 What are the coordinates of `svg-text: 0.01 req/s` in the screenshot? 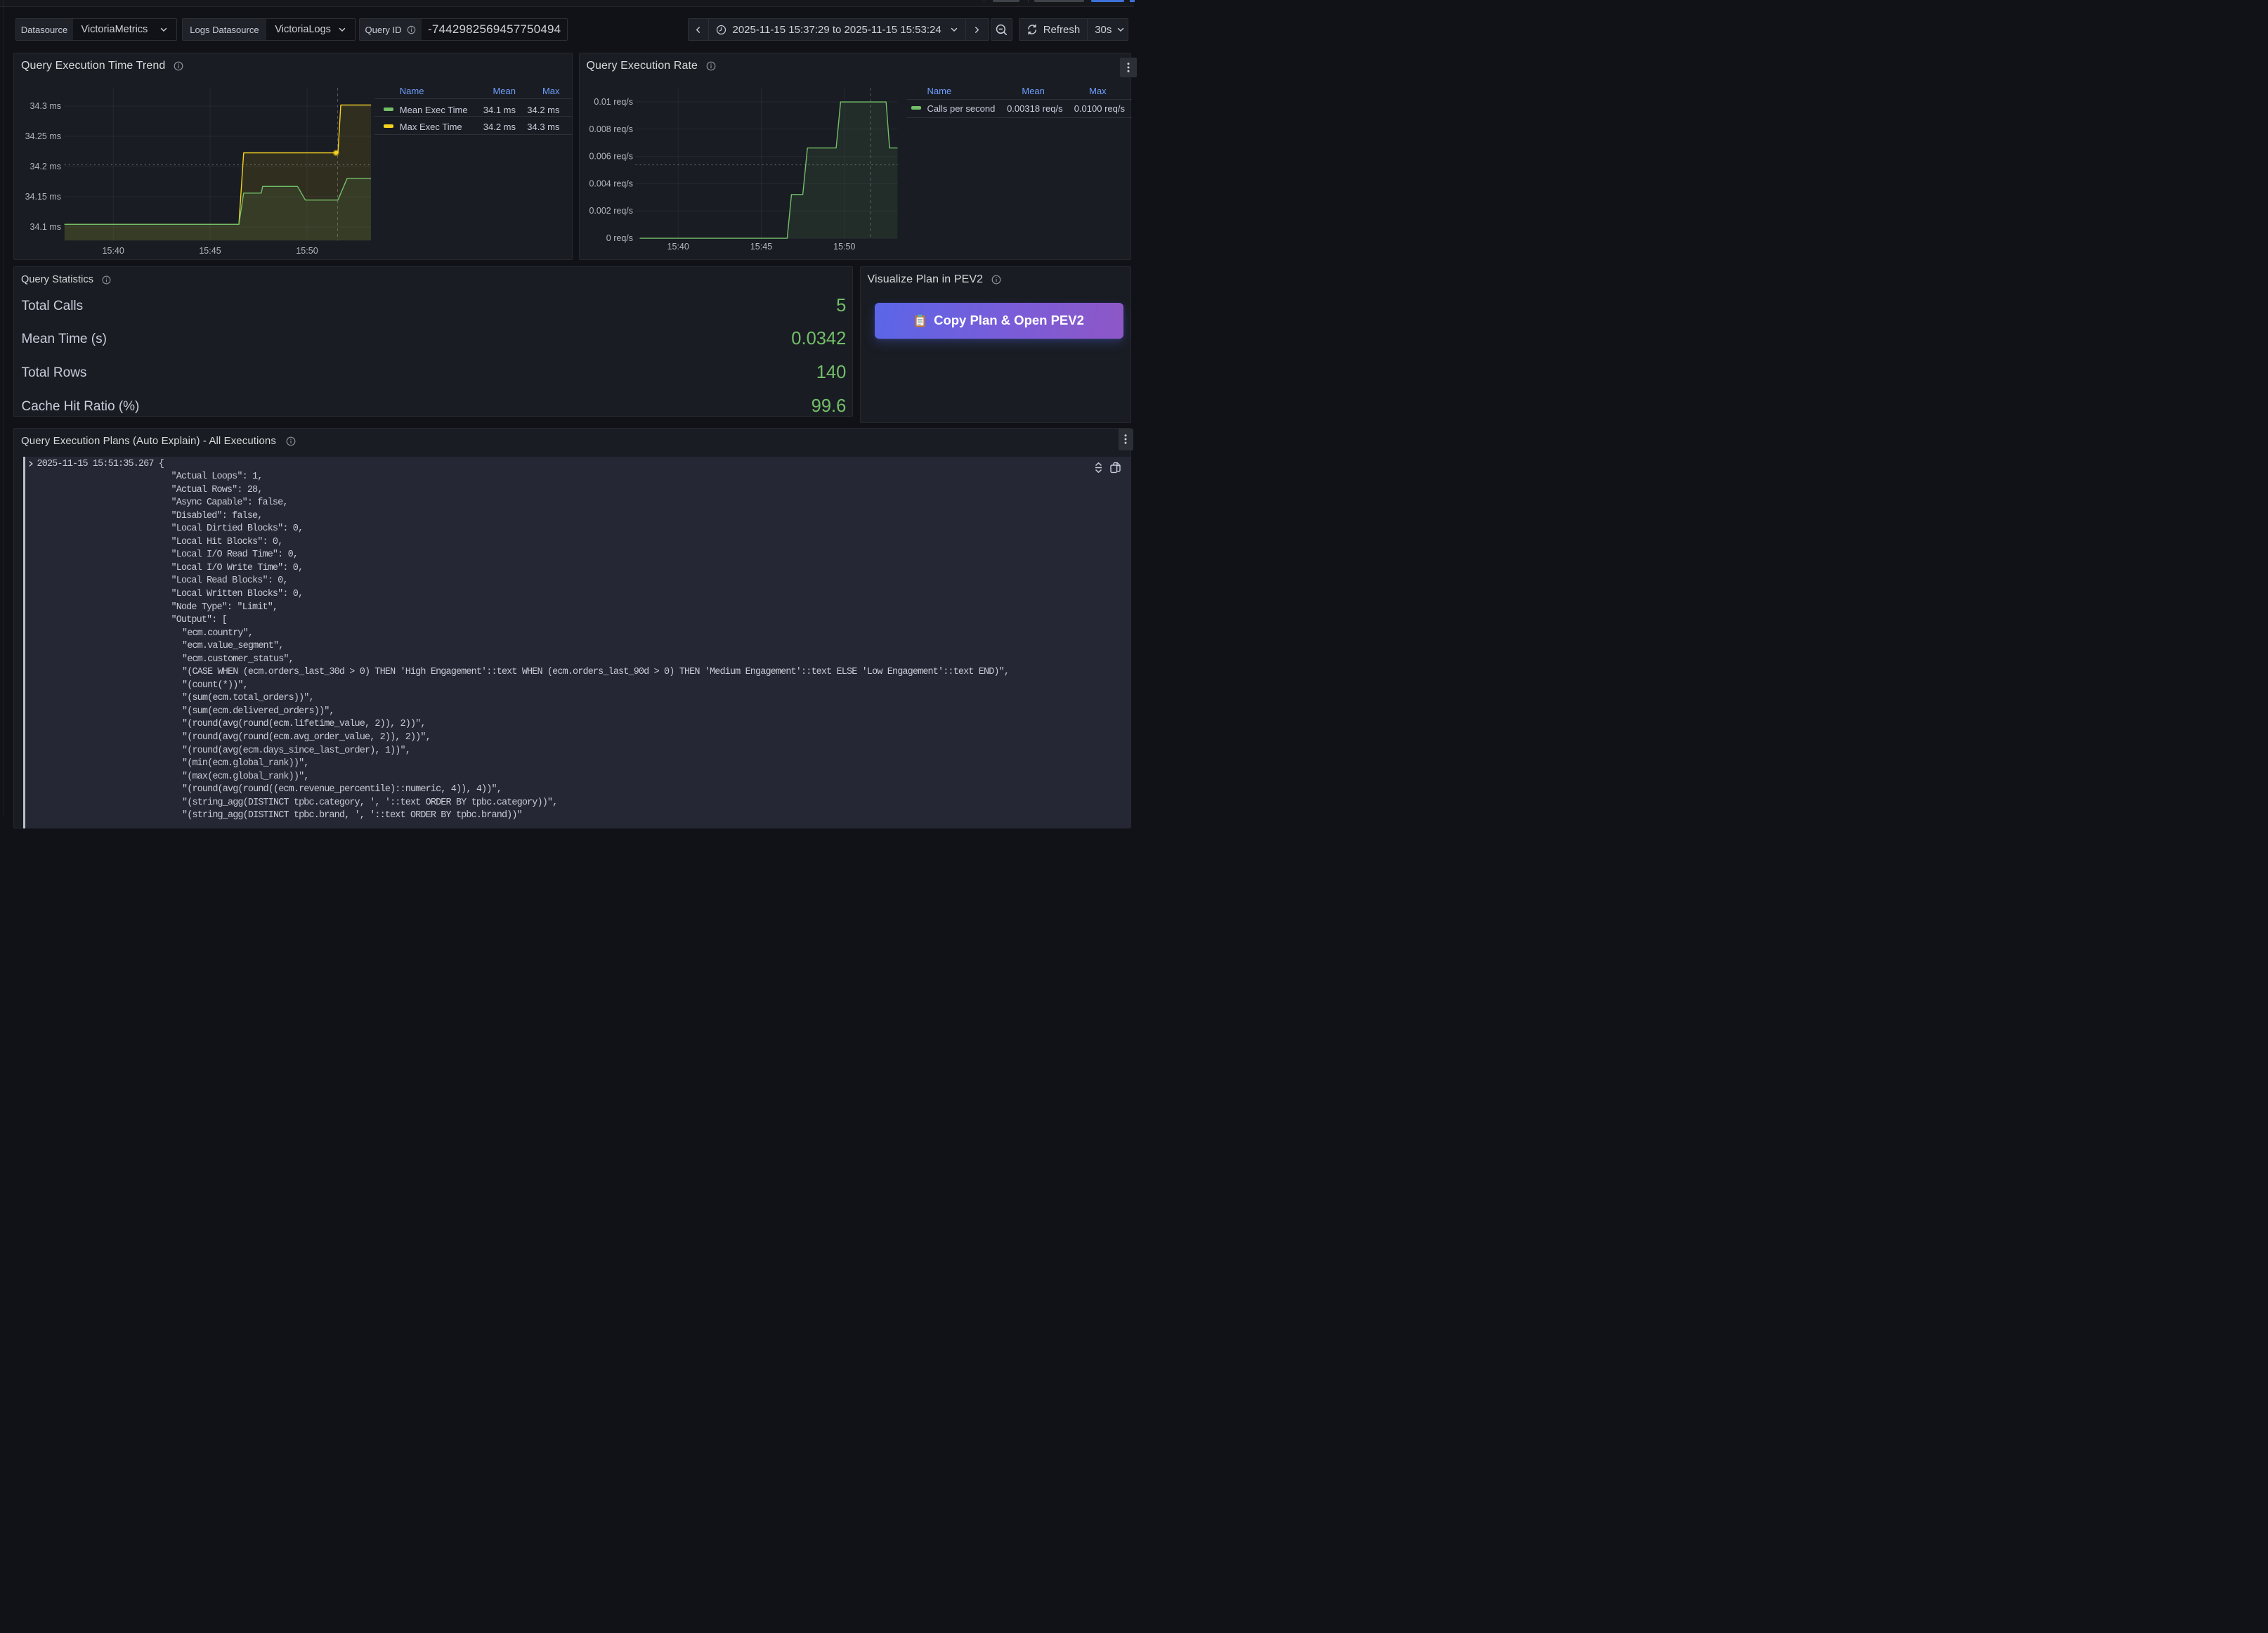 It's located at (613, 102).